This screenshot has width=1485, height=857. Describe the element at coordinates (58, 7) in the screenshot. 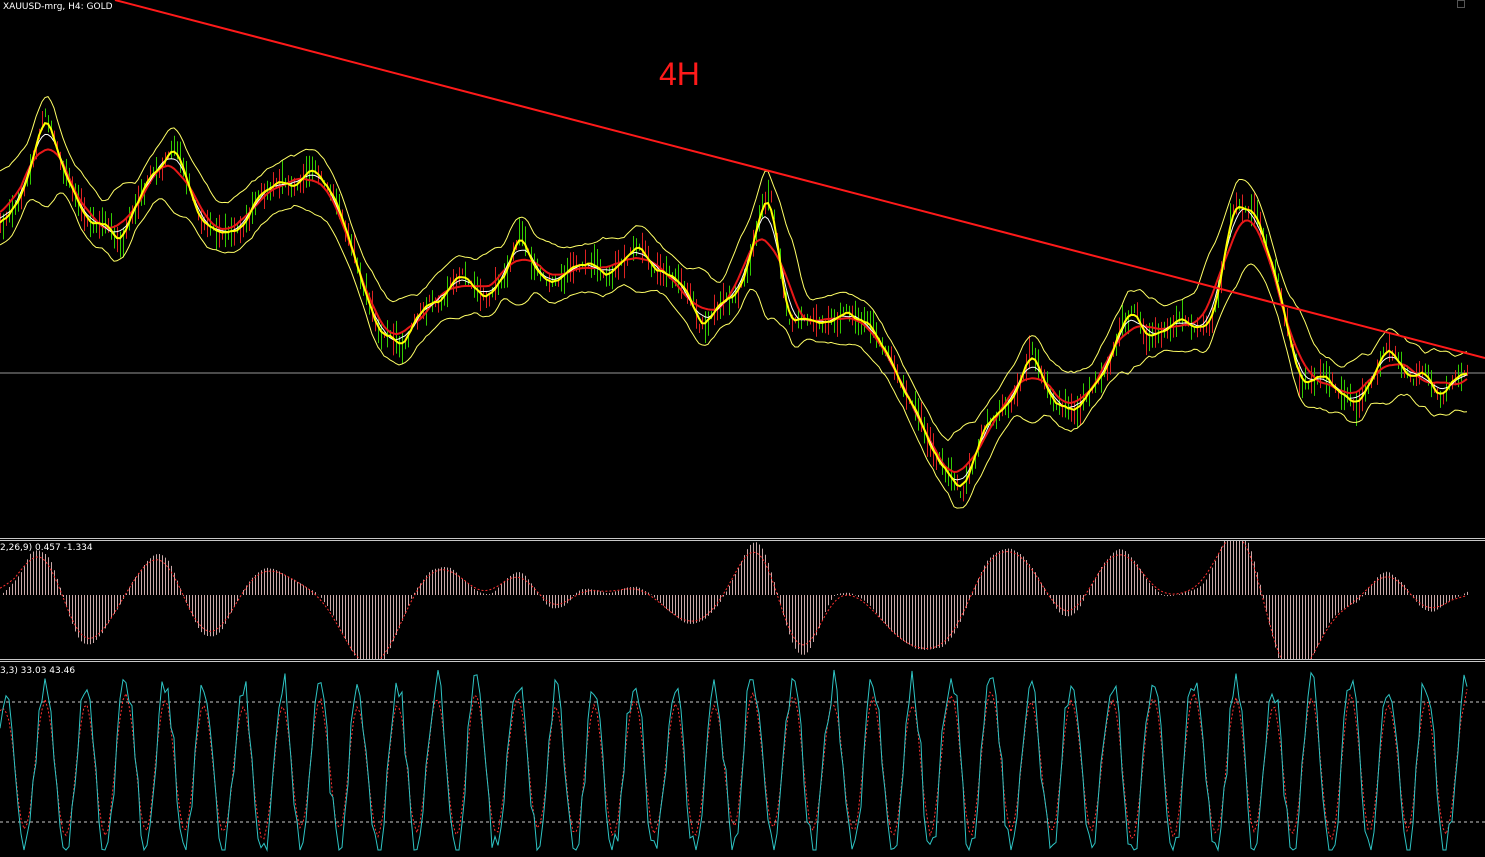

I see `chart-header: XAUUSD-mrg, H4: GOLD` at that location.